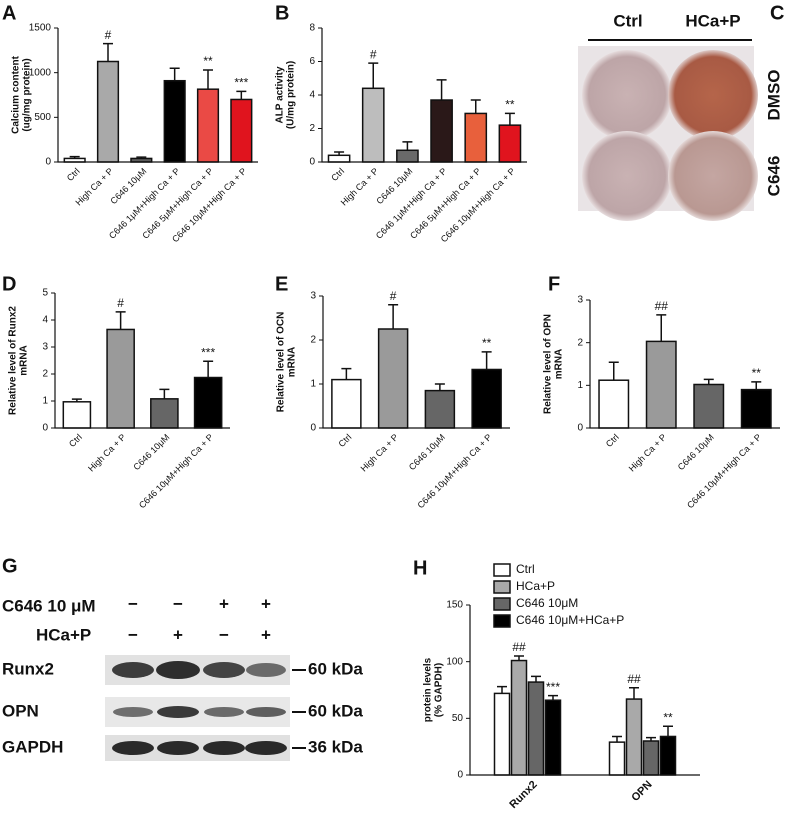 The width and height of the screenshot is (798, 818). Describe the element at coordinates (16, 94) in the screenshot. I see `y-axis-label: Calcium content` at that location.